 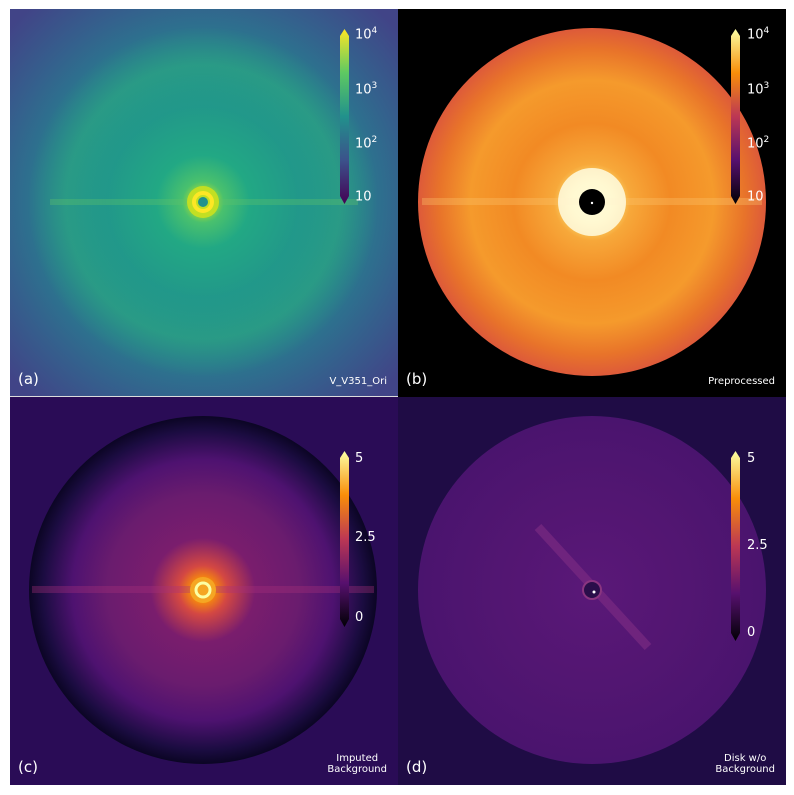 I want to click on imputed-core-halo, so click(x=203, y=590).